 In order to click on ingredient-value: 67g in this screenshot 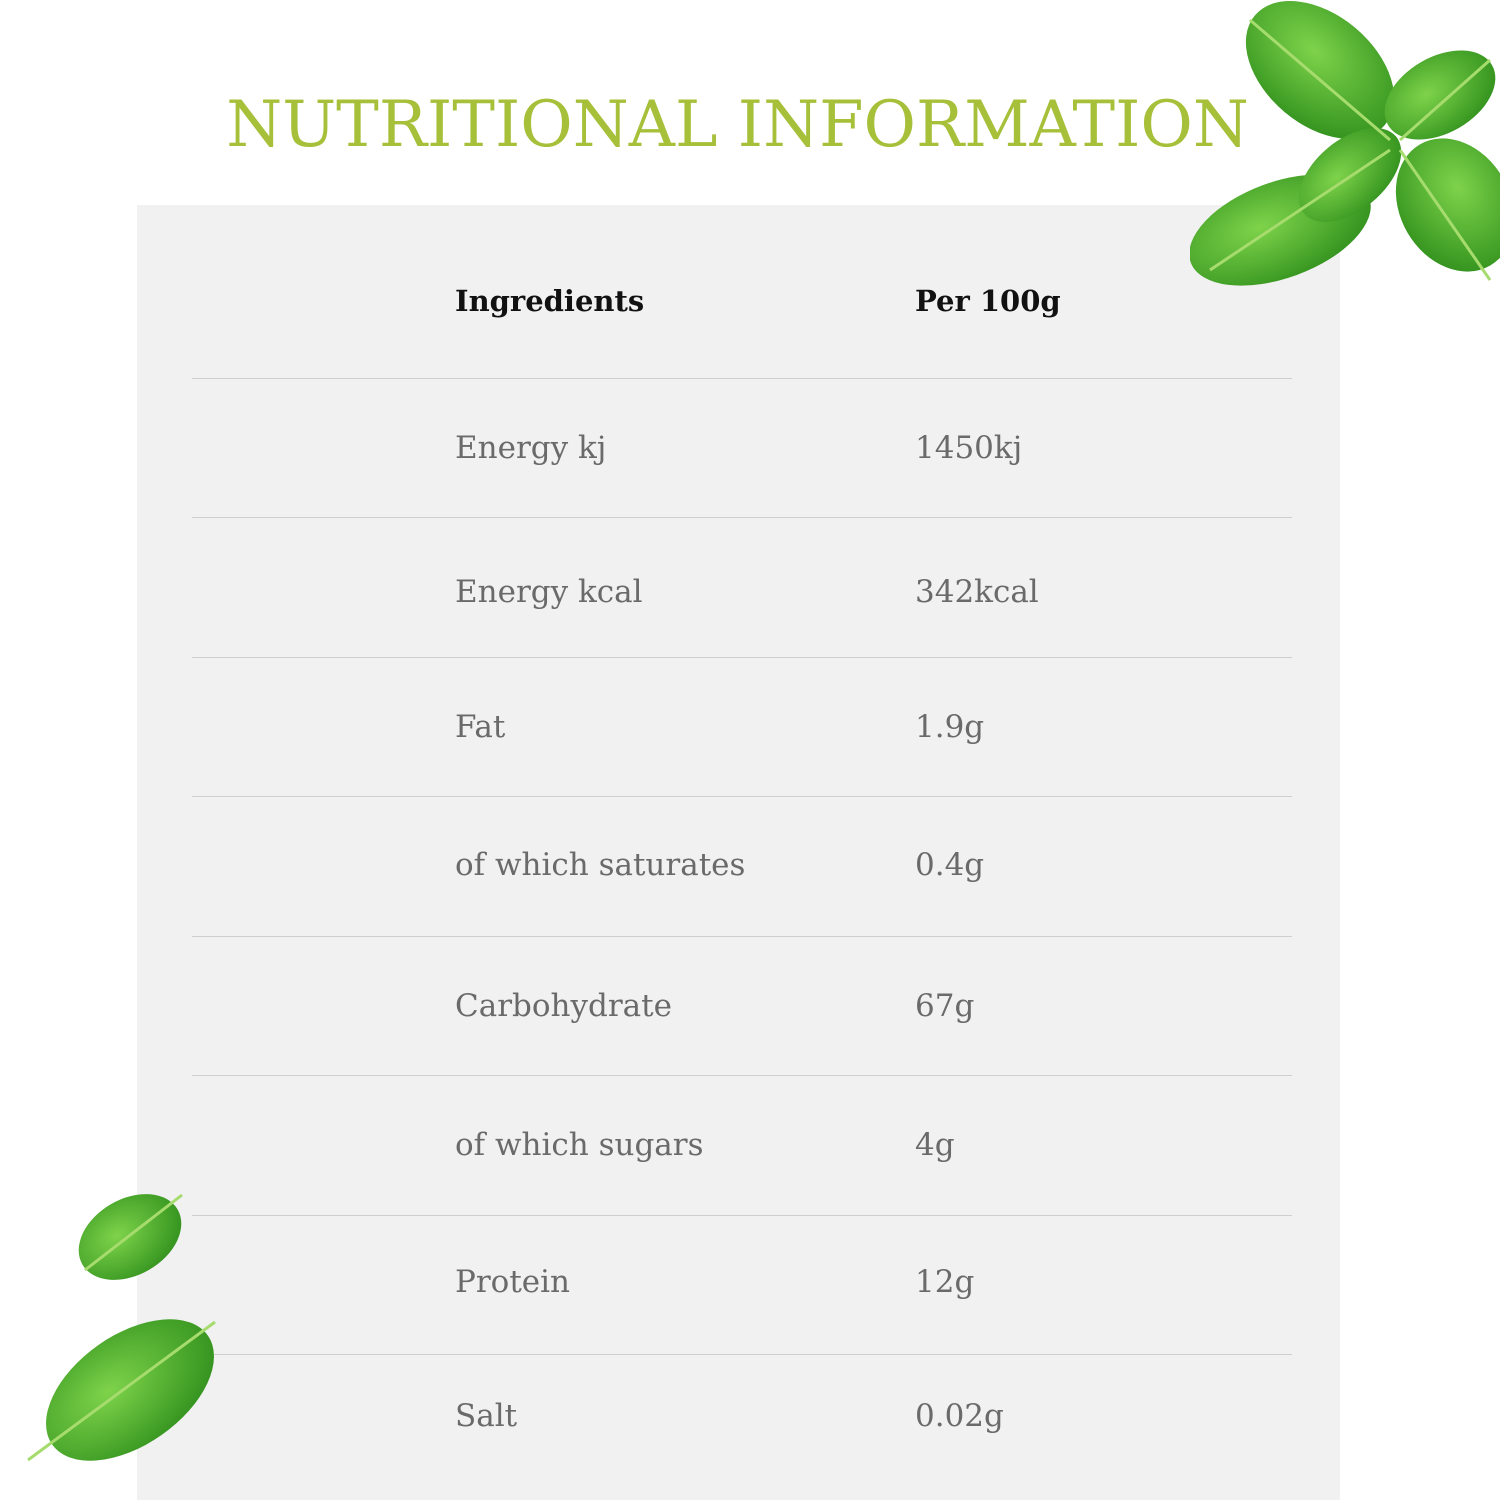, I will do `click(945, 1005)`.